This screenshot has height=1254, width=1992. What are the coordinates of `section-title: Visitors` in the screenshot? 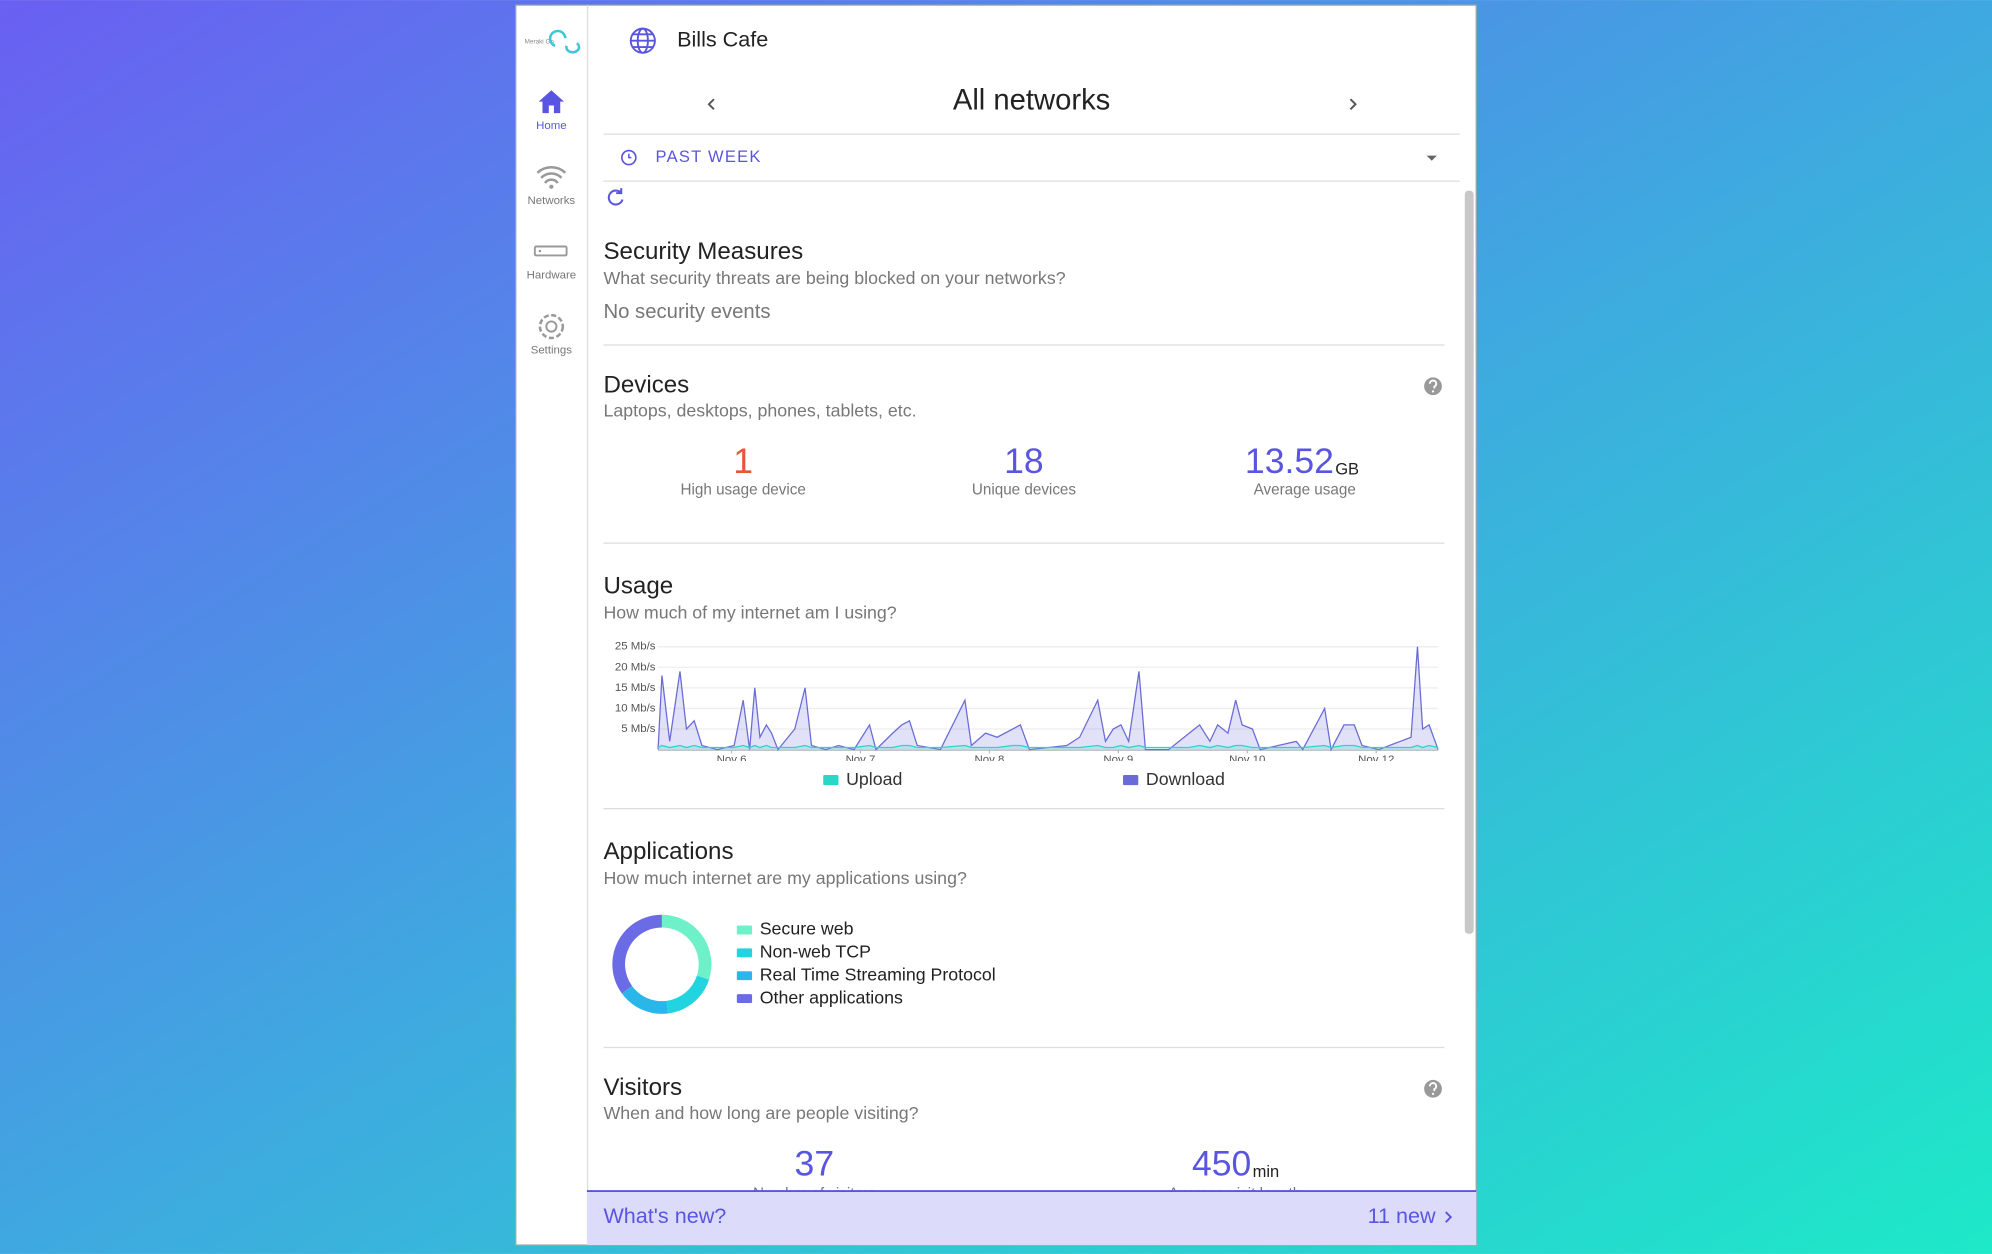 It's located at (642, 1087).